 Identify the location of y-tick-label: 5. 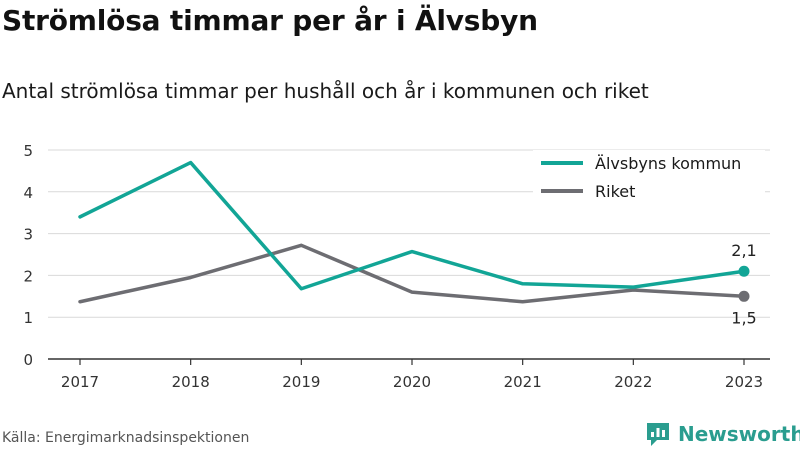
(28, 151).